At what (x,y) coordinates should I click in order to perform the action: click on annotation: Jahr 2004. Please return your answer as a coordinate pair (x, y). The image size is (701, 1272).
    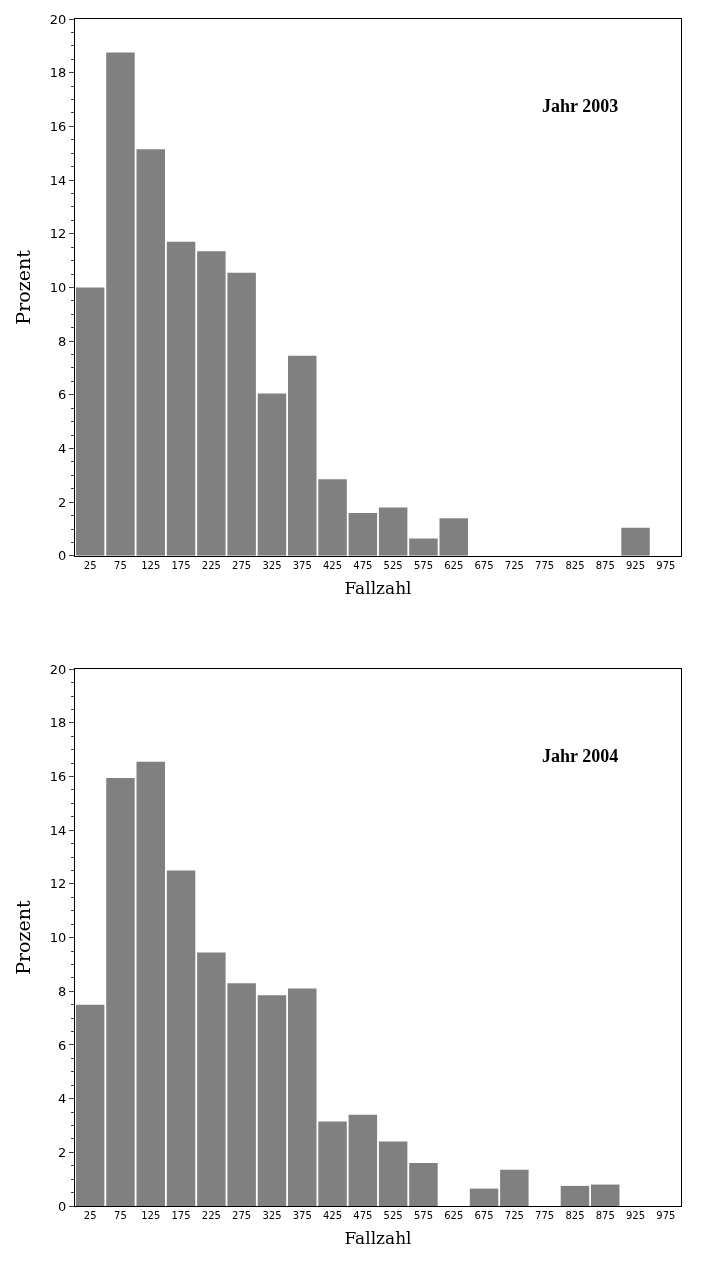
    Looking at the image, I should click on (580, 756).